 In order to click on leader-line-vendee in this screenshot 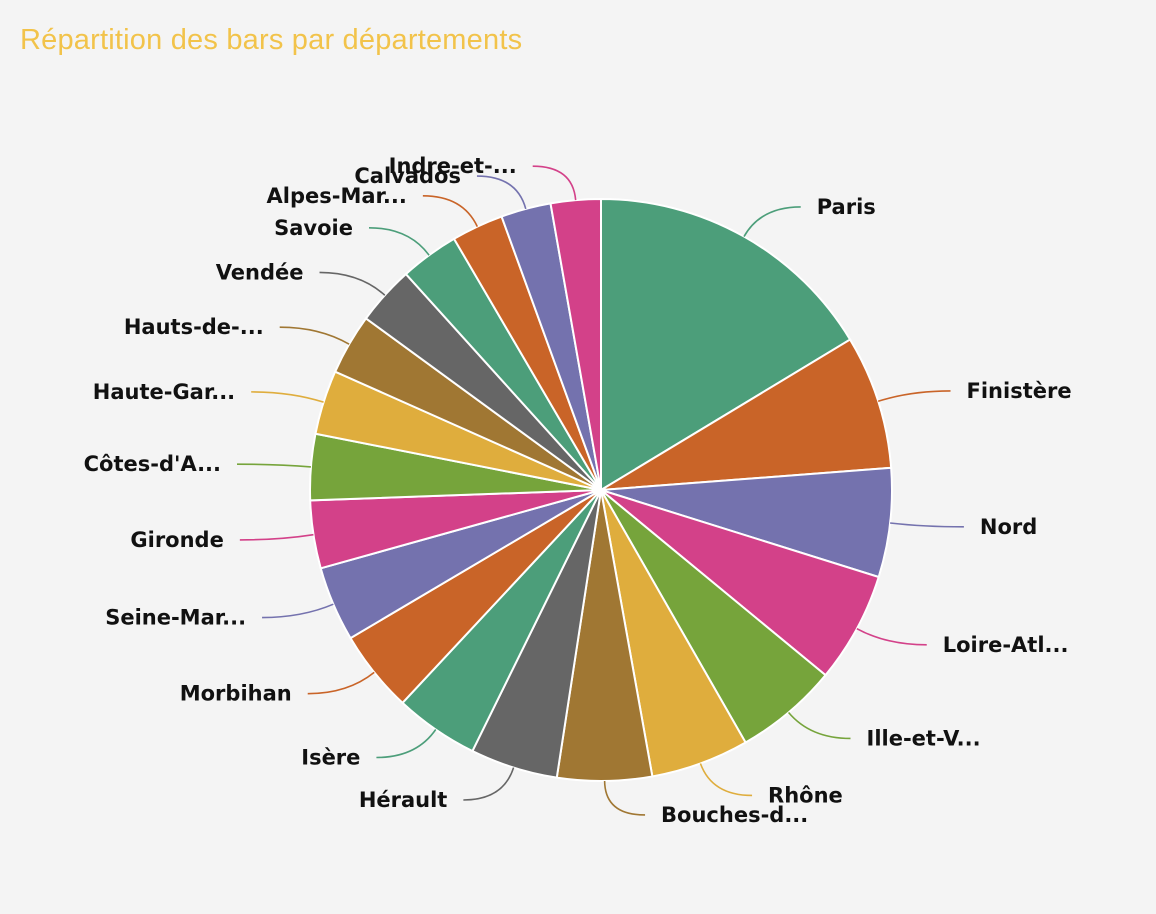, I will do `click(352, 283)`.